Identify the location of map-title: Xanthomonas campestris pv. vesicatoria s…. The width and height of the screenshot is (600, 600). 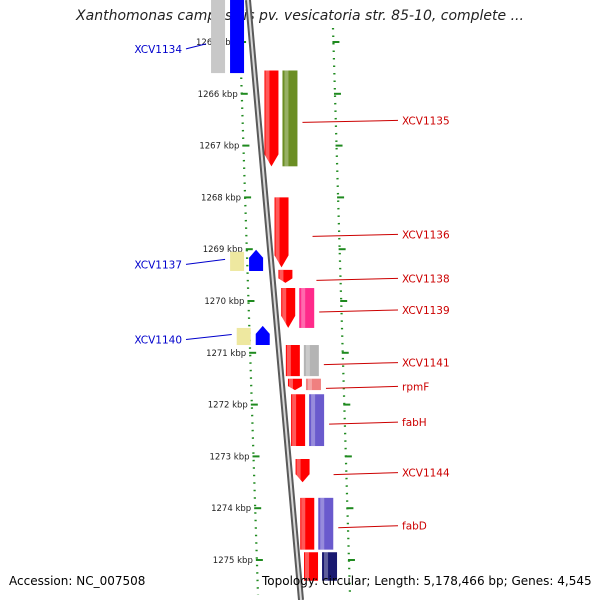
(300, 16).